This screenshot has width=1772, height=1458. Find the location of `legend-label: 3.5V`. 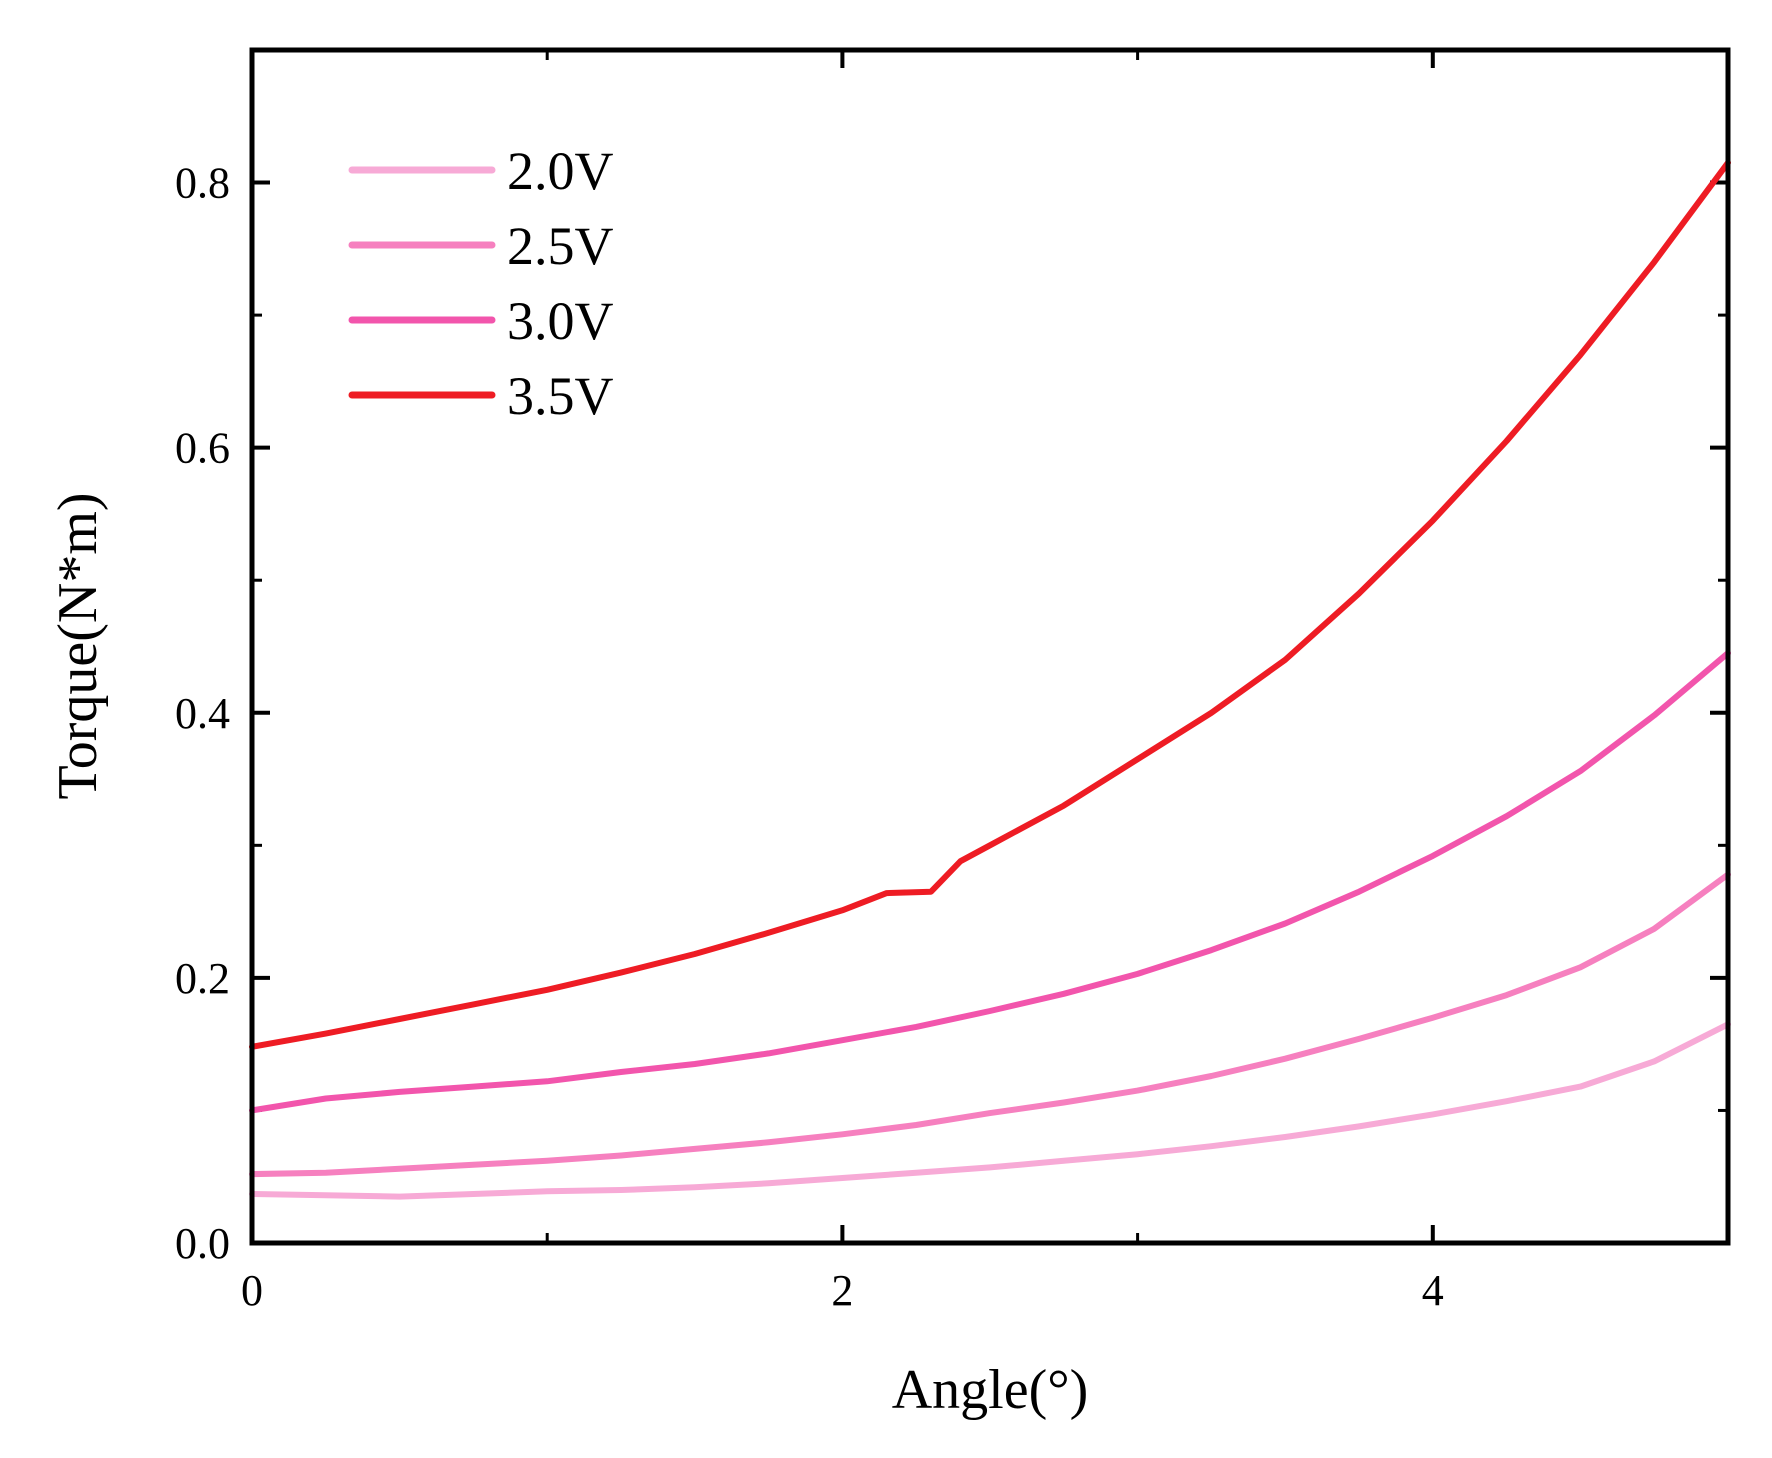

legend-label: 3.5V is located at coordinates (560, 396).